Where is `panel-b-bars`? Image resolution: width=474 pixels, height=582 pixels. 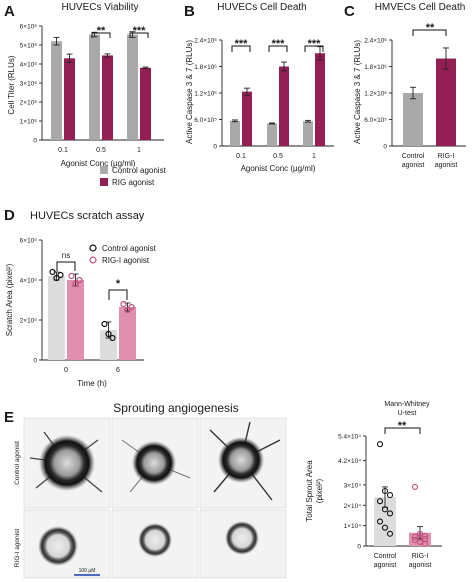 panel-b-bars is located at coordinates (277, 96).